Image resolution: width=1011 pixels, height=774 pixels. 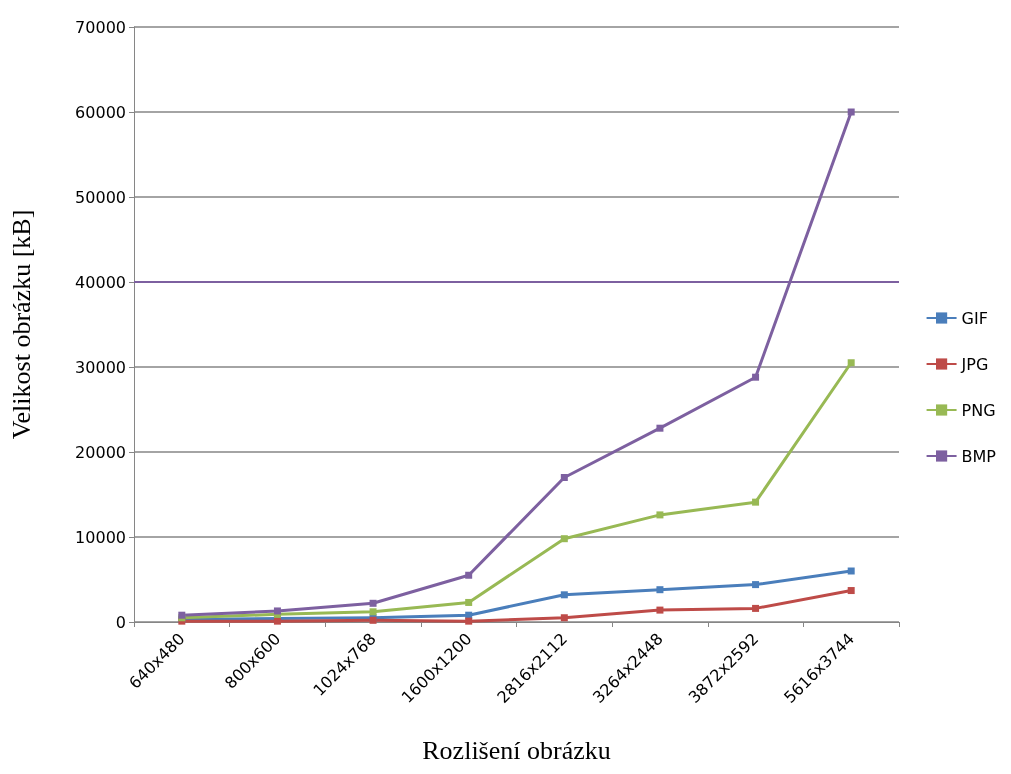 I want to click on y-tick-label: 30000, so click(x=100, y=367).